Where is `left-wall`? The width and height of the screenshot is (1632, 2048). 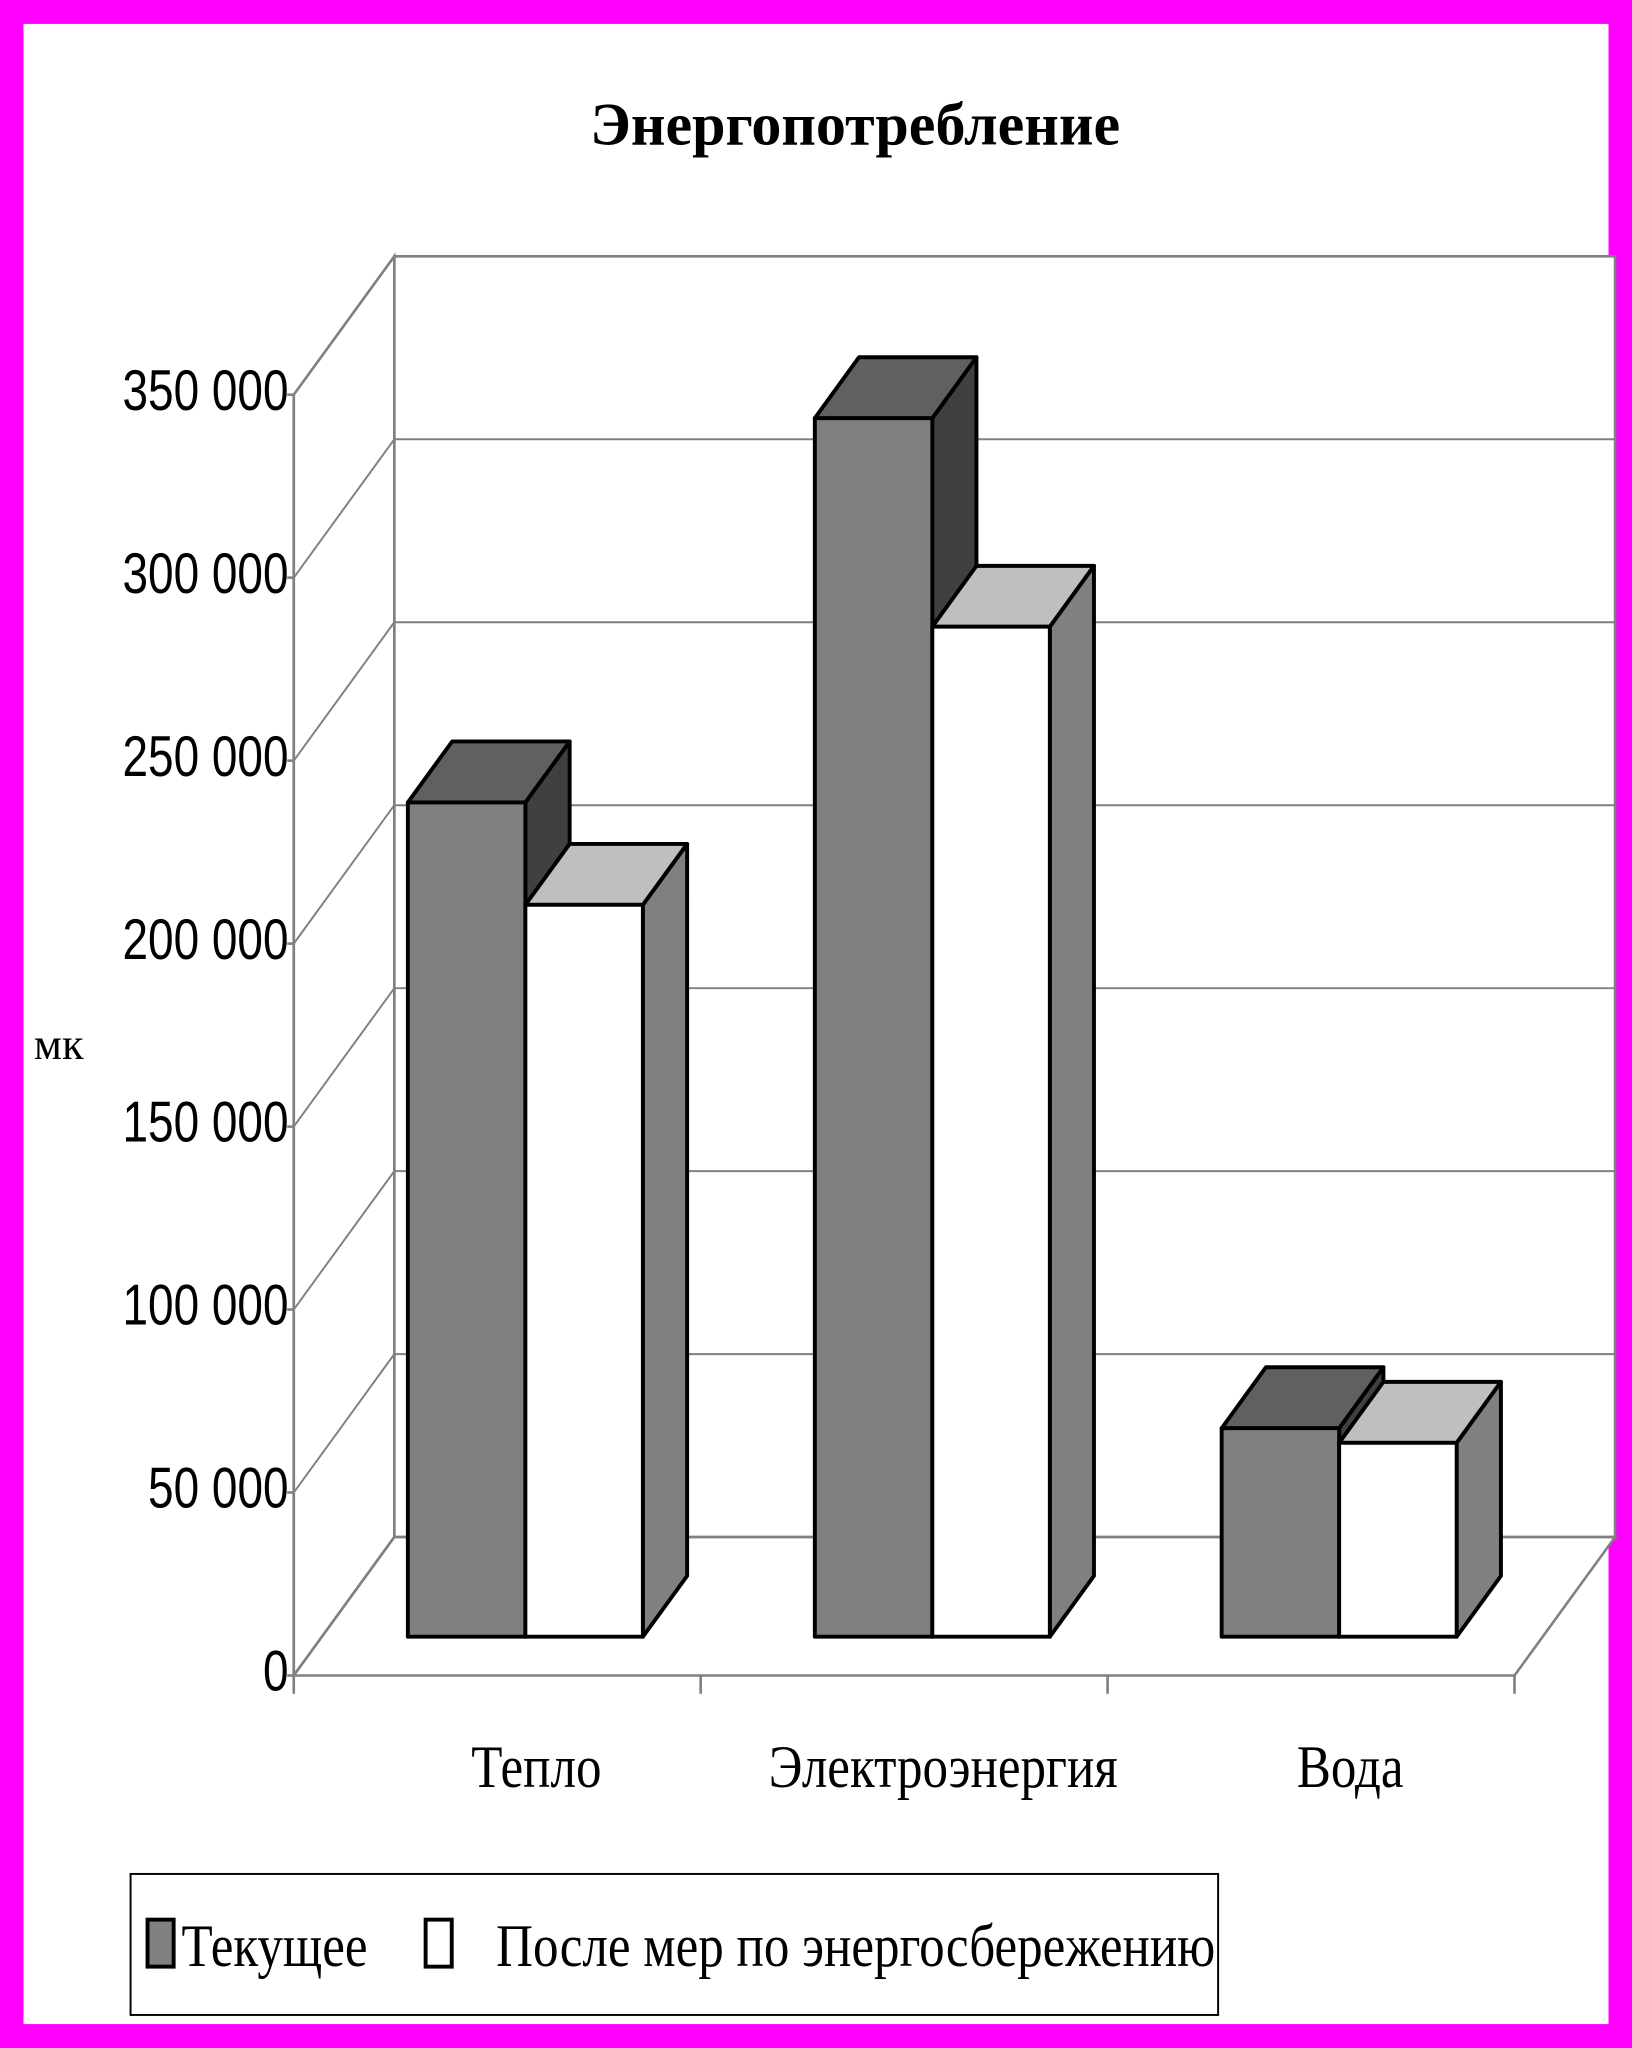
left-wall is located at coordinates (344, 966).